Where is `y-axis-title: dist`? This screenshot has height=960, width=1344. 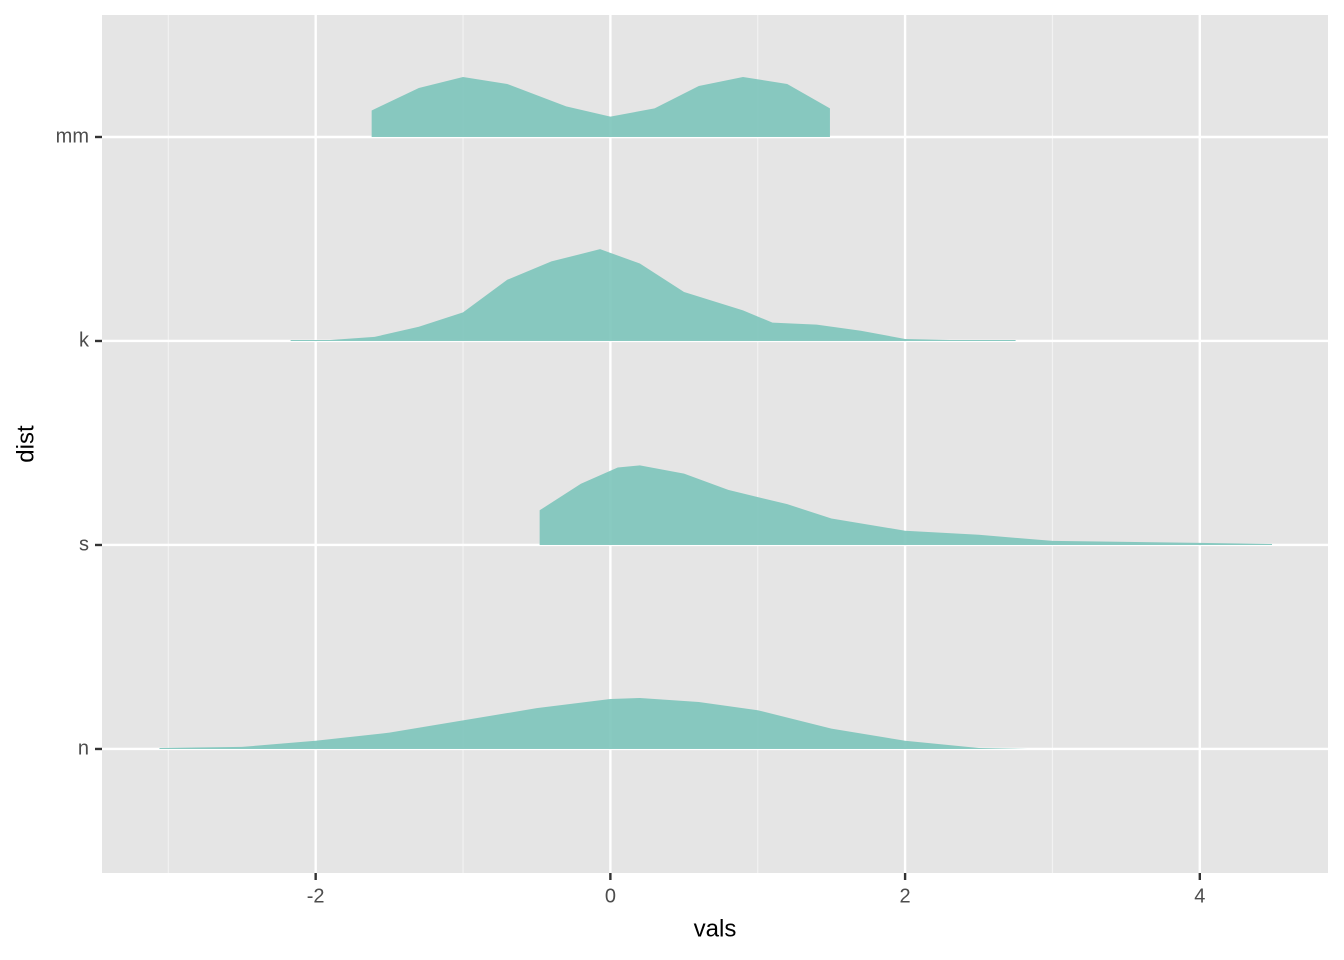 y-axis-title: dist is located at coordinates (25, 444).